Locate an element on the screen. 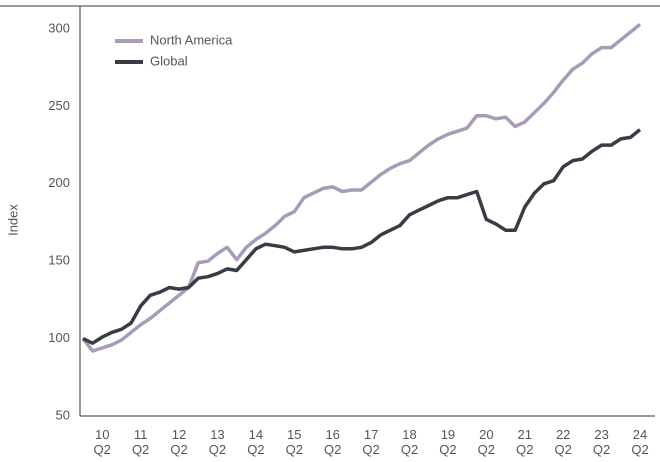 The width and height of the screenshot is (660, 462). y-axis-label: Index is located at coordinates (12, 220).